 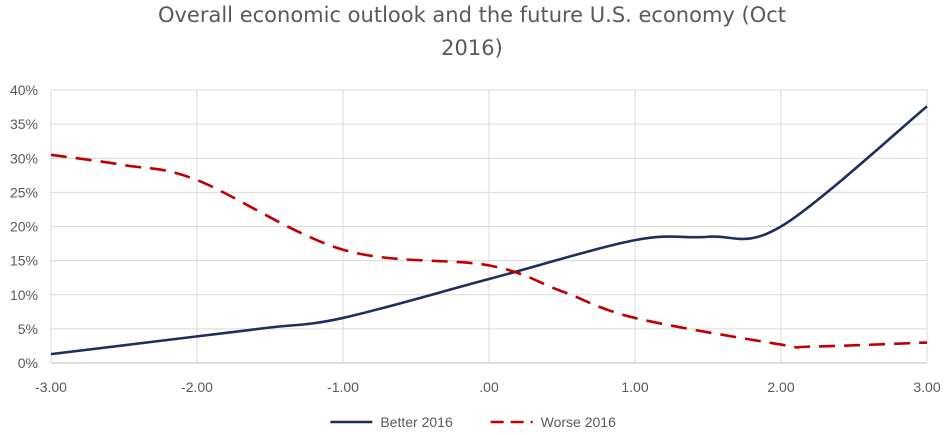 I want to click on x-tick-label: 2.00, so click(x=780, y=387).